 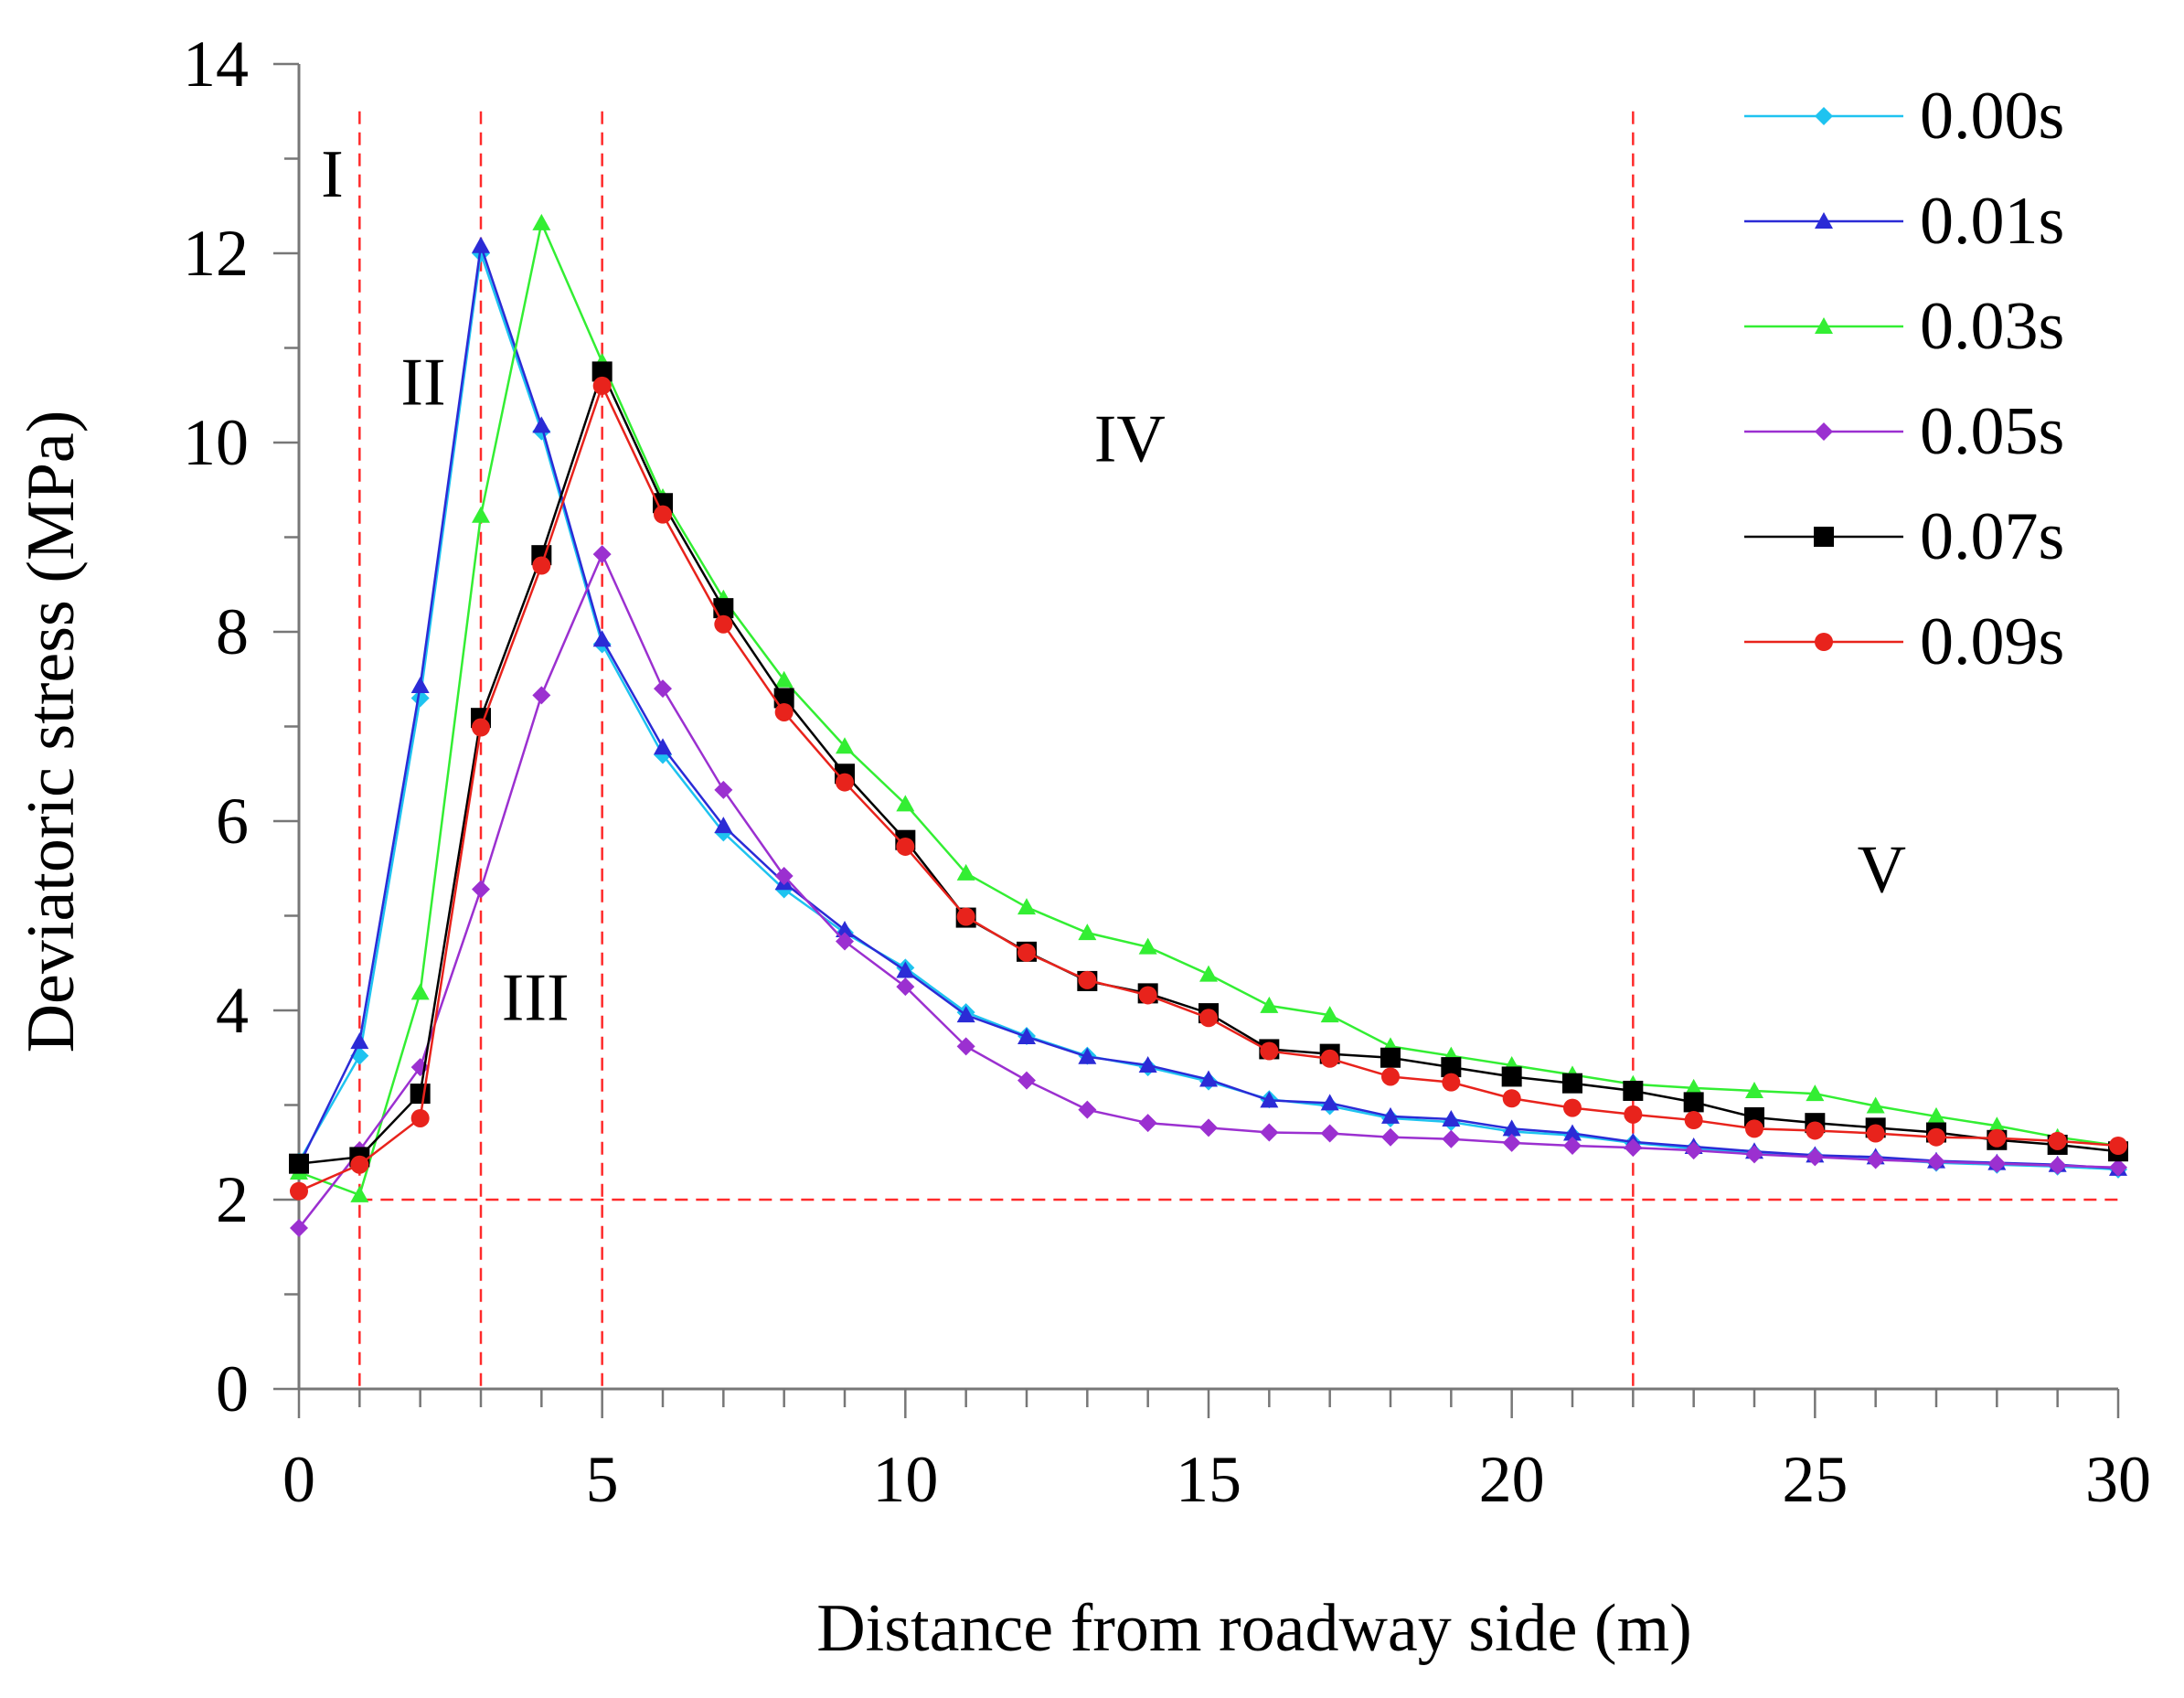 What do you see at coordinates (1992, 326) in the screenshot?
I see `legend-label: 0.03s` at bounding box center [1992, 326].